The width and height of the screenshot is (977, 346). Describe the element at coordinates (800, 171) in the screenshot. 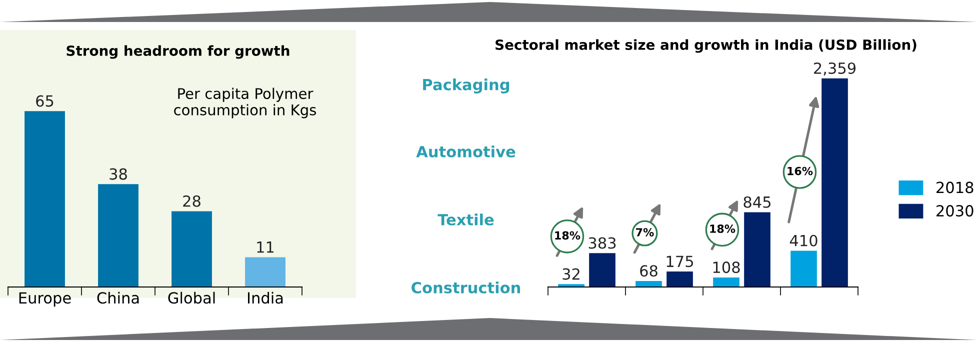

I see `annotation: 16%` at that location.